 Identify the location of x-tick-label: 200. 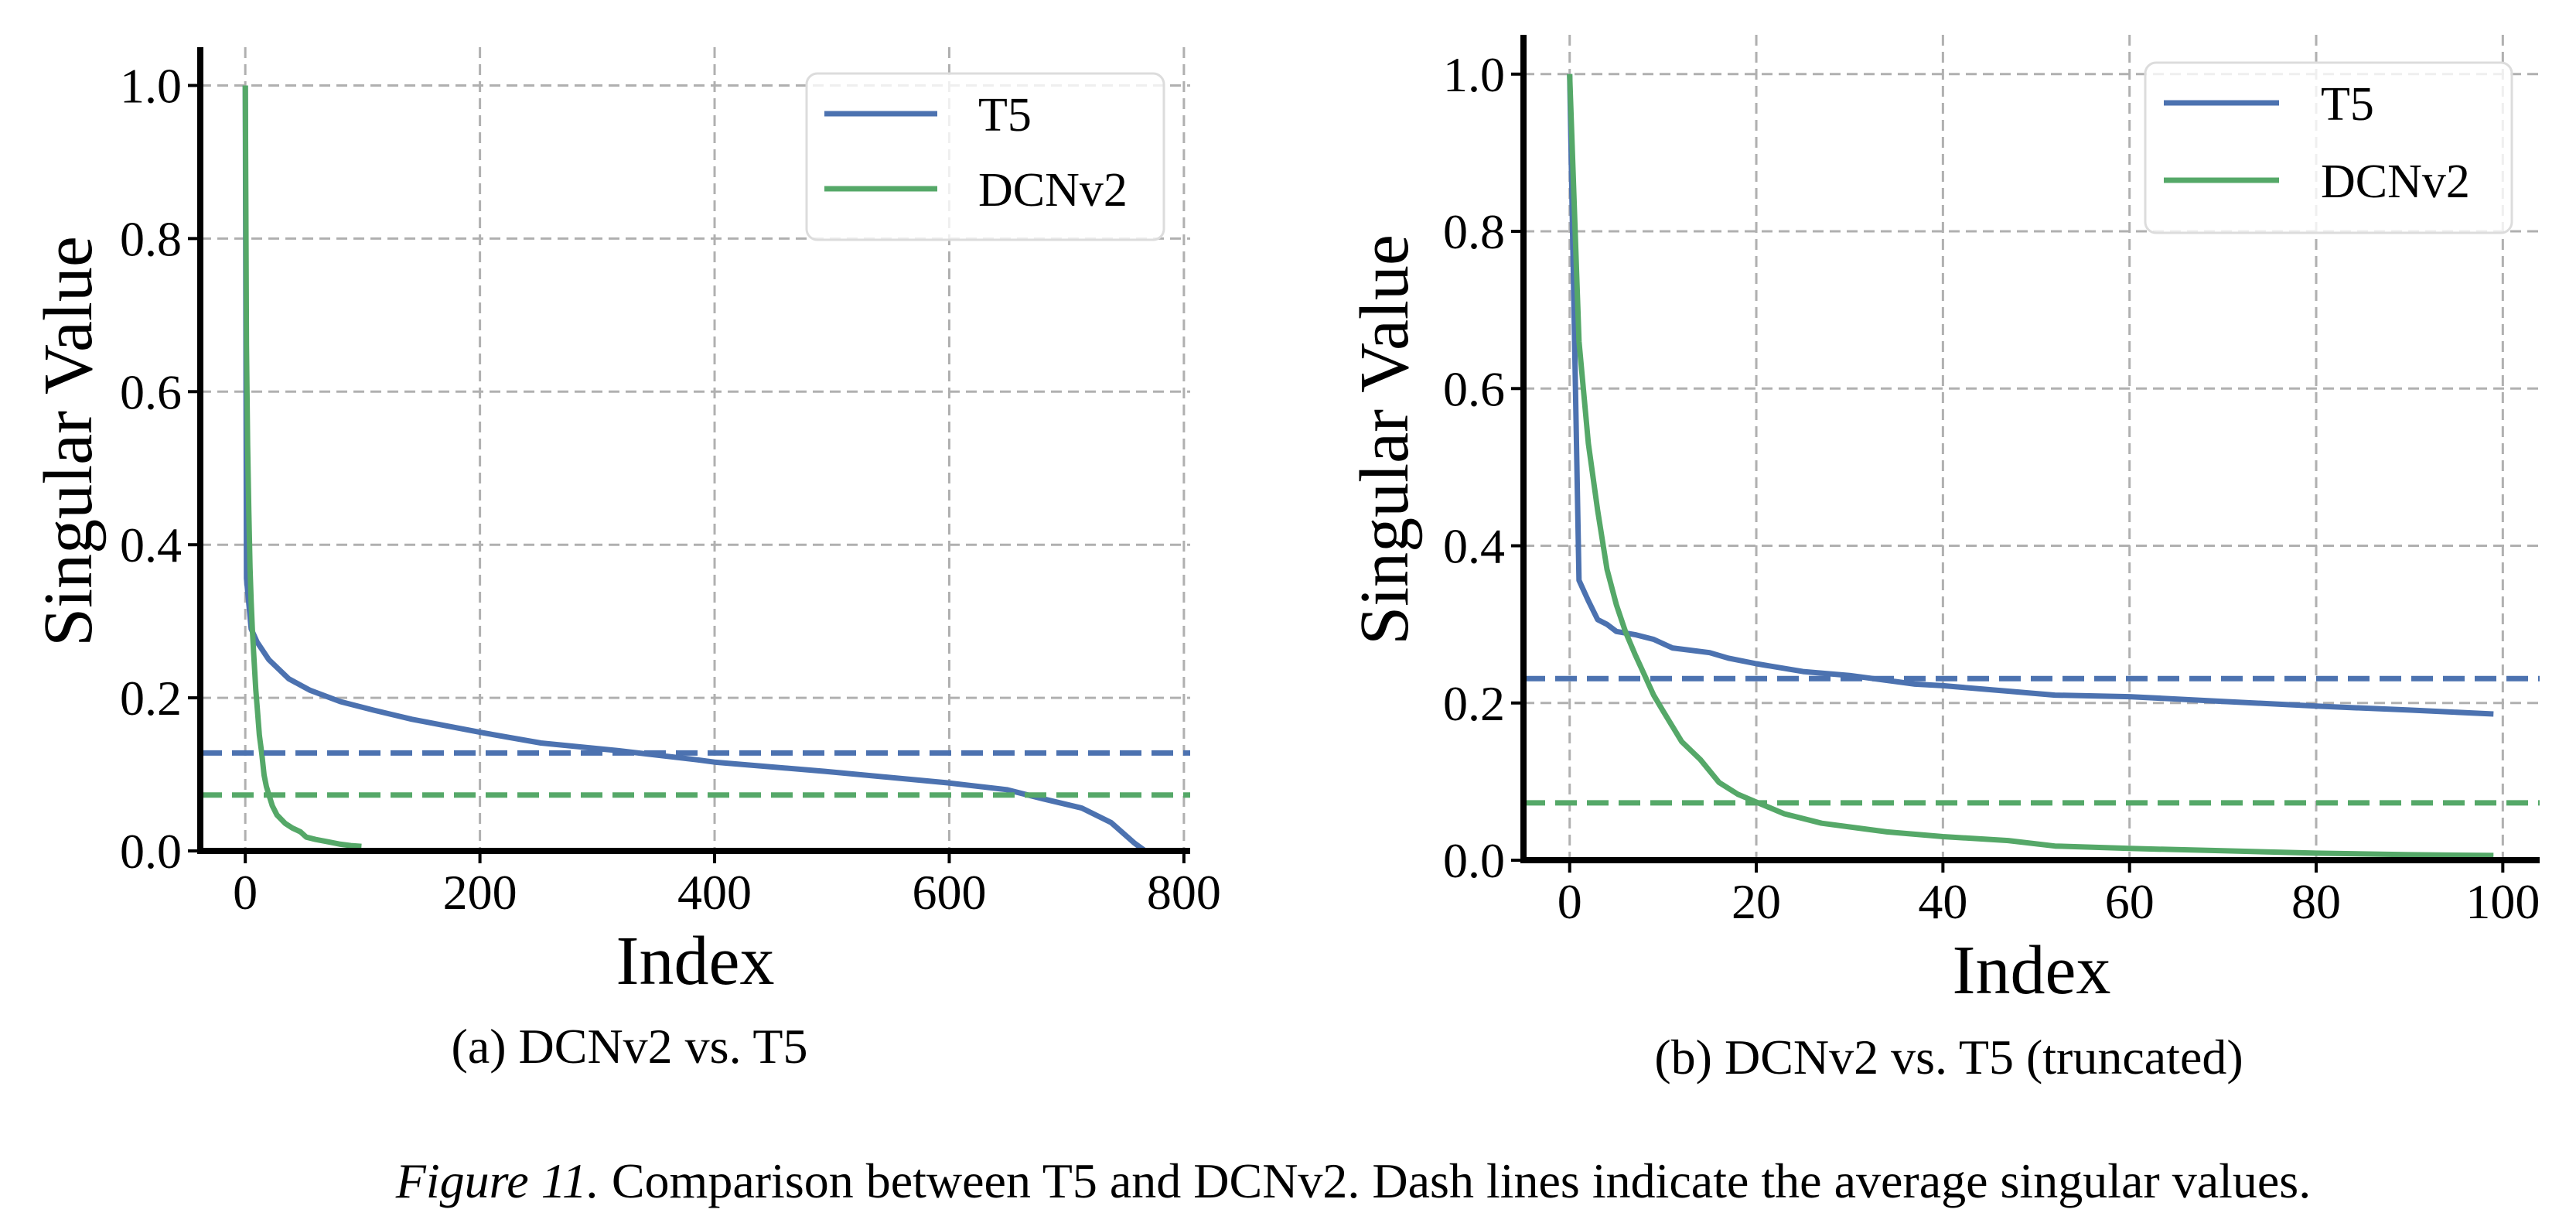
(480, 892).